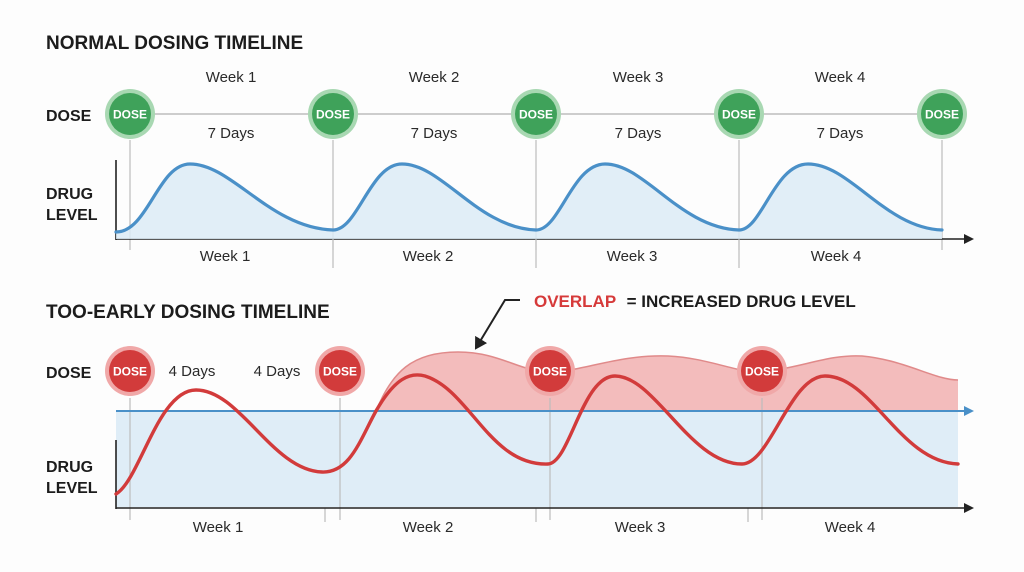  What do you see at coordinates (640, 527) in the screenshot?
I see `early-week-bottom-label: Week 3` at bounding box center [640, 527].